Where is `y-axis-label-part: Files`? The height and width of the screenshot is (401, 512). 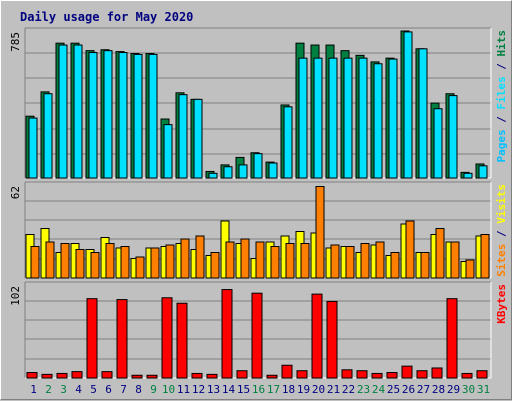 y-axis-label-part: Files is located at coordinates (501, 92).